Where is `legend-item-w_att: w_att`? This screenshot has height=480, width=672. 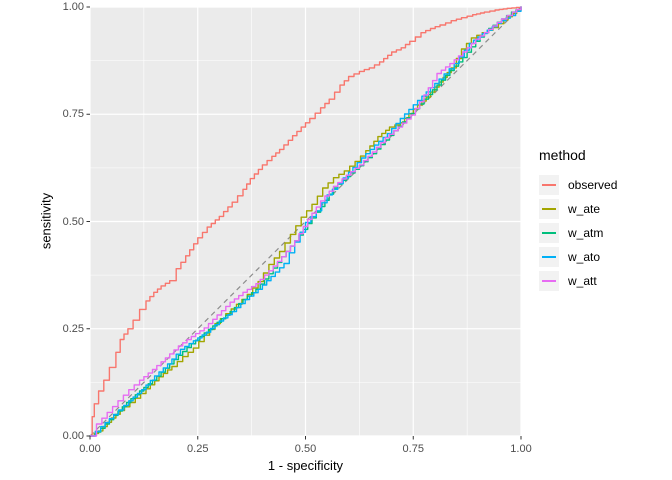 legend-item-w_att: w_att is located at coordinates (578, 281).